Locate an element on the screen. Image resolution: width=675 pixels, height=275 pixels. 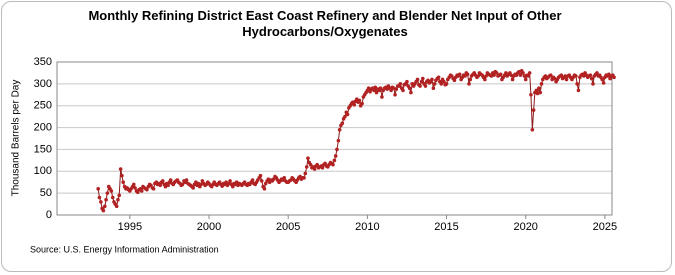
y-tick-label: 350 is located at coordinates (43, 62).